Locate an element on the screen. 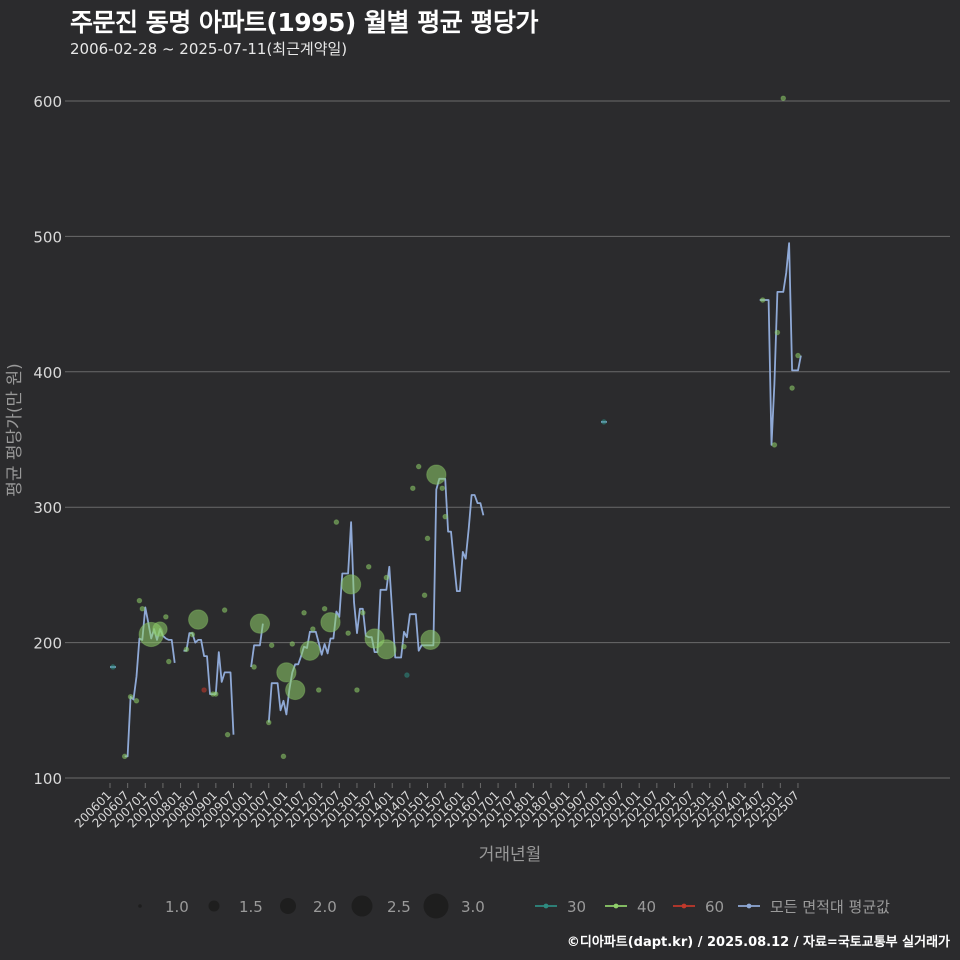 Image resolution: width=960 pixels, height=960 pixels. y-tick-label: 600 is located at coordinates (47, 102).